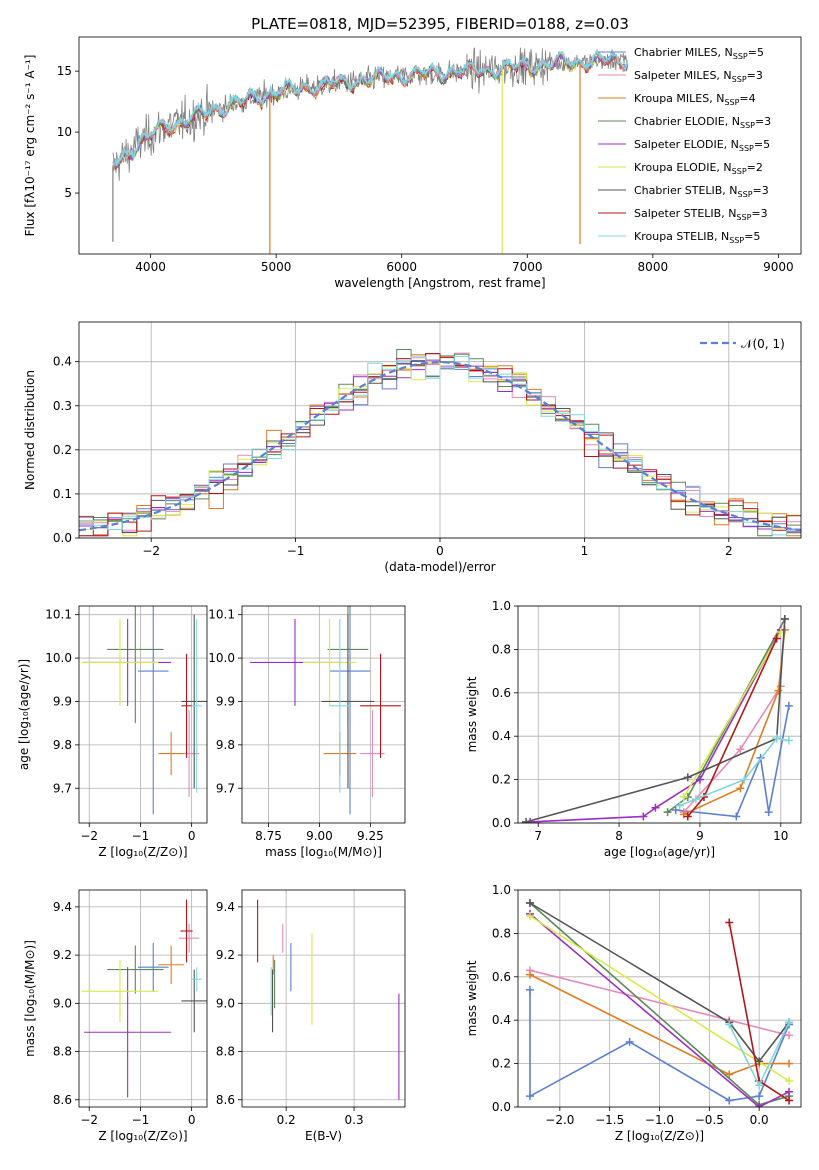 The width and height of the screenshot is (819, 1170). What do you see at coordinates (702, 145) in the screenshot?
I see `legend-entry: Salpeter ELODIE, NSSP=5` at bounding box center [702, 145].